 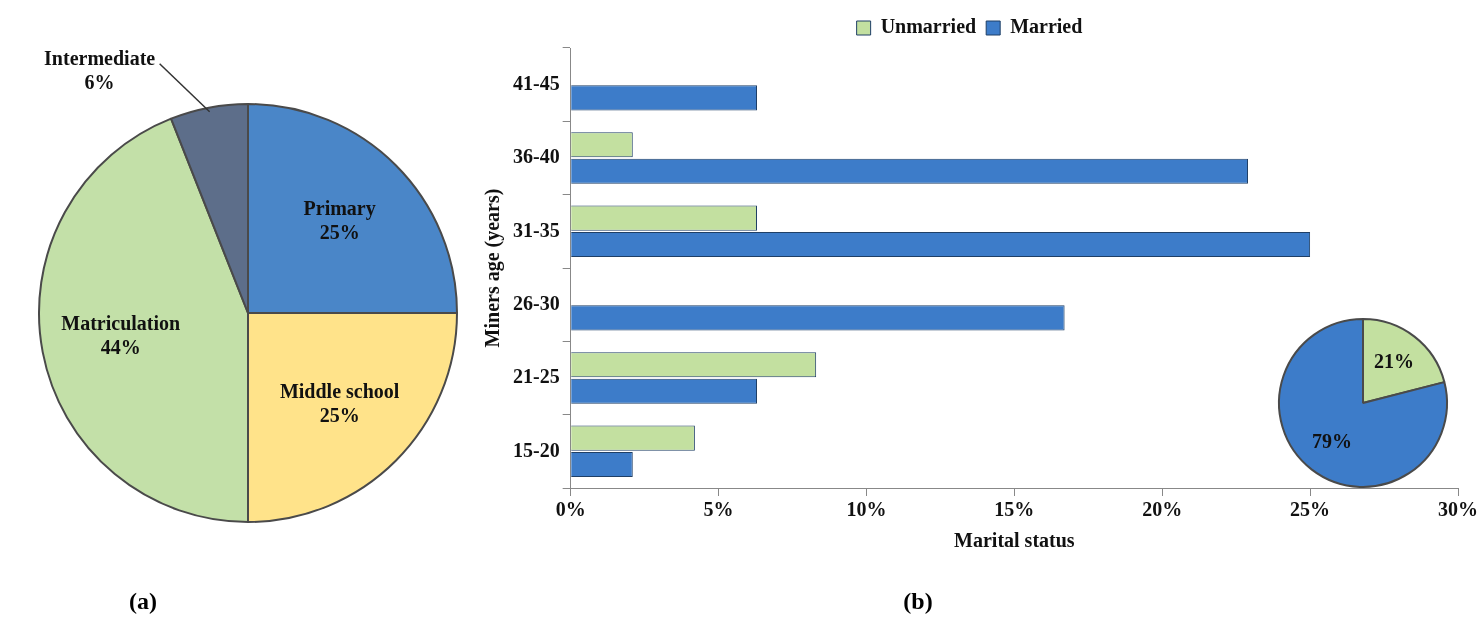 I want to click on y-tick-label: 26-30, so click(x=536, y=302).